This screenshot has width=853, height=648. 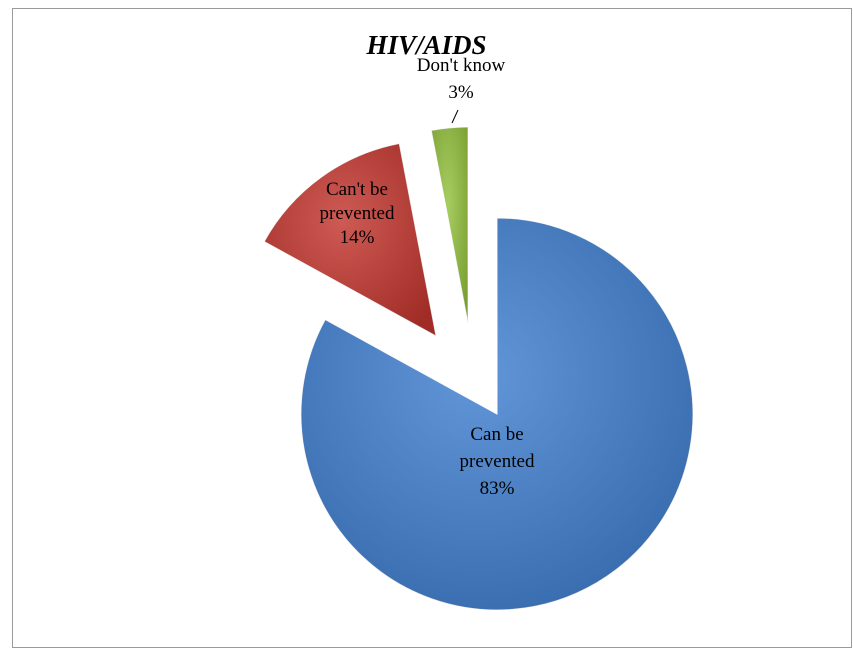 I want to click on slice-label: Can be, so click(x=496, y=434).